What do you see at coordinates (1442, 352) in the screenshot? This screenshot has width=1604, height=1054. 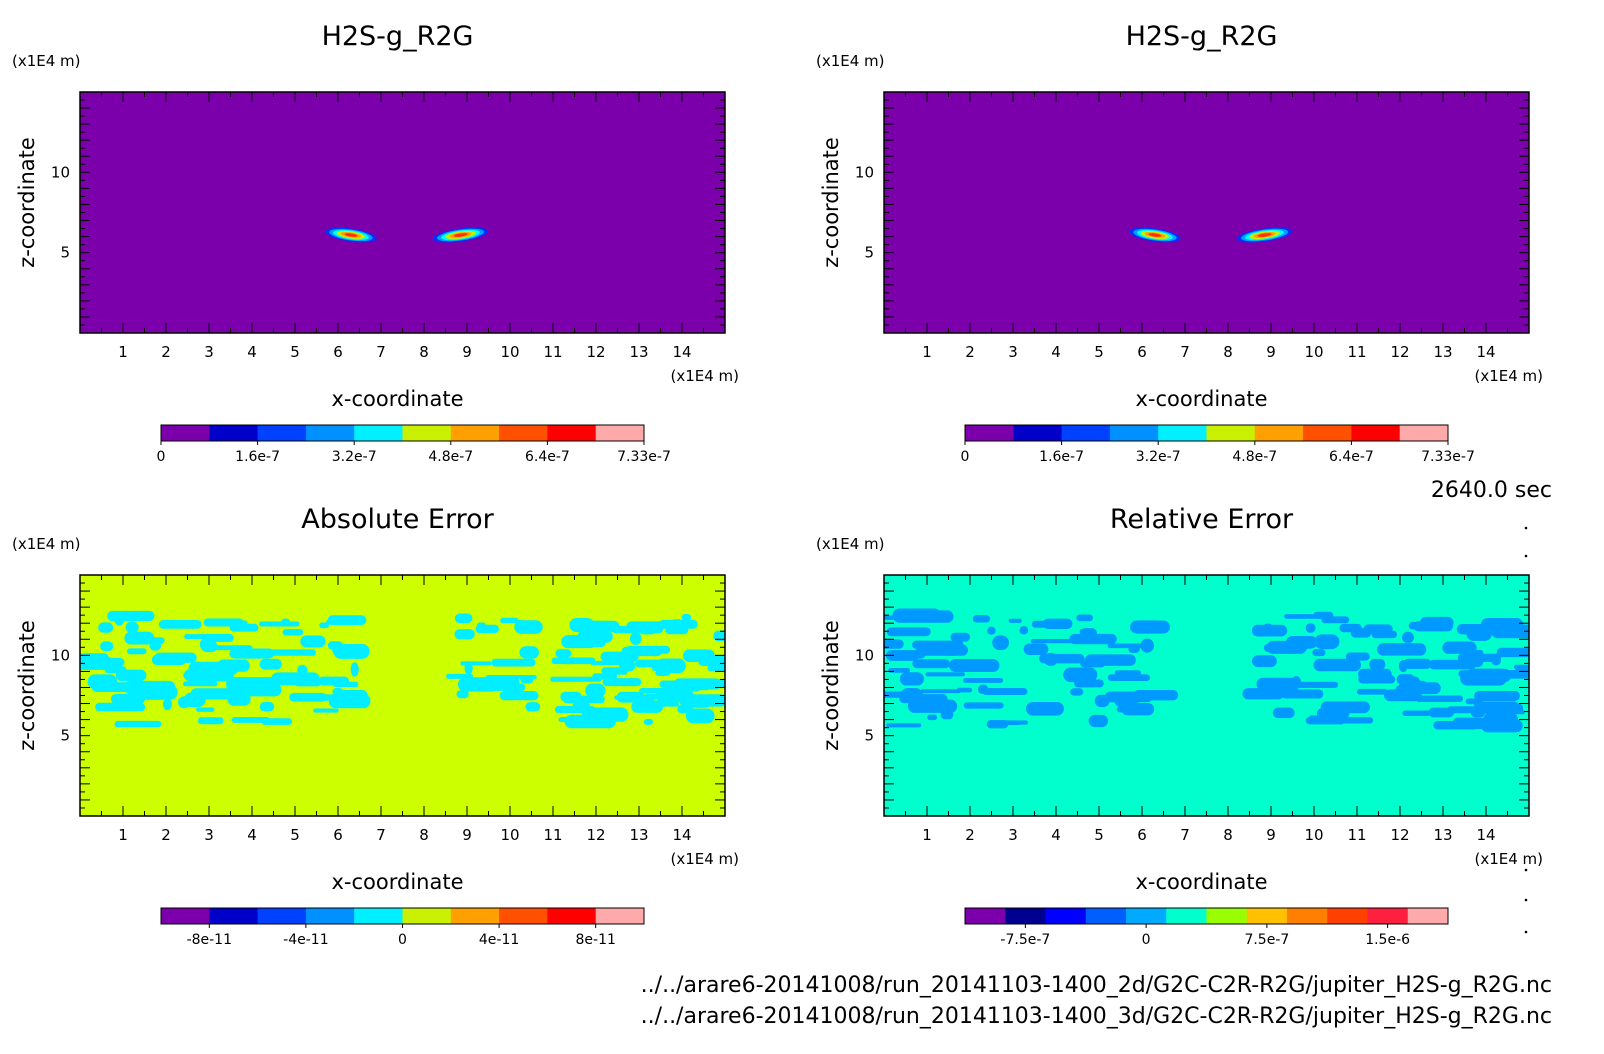 I see `x-tick-label: 13` at bounding box center [1442, 352].